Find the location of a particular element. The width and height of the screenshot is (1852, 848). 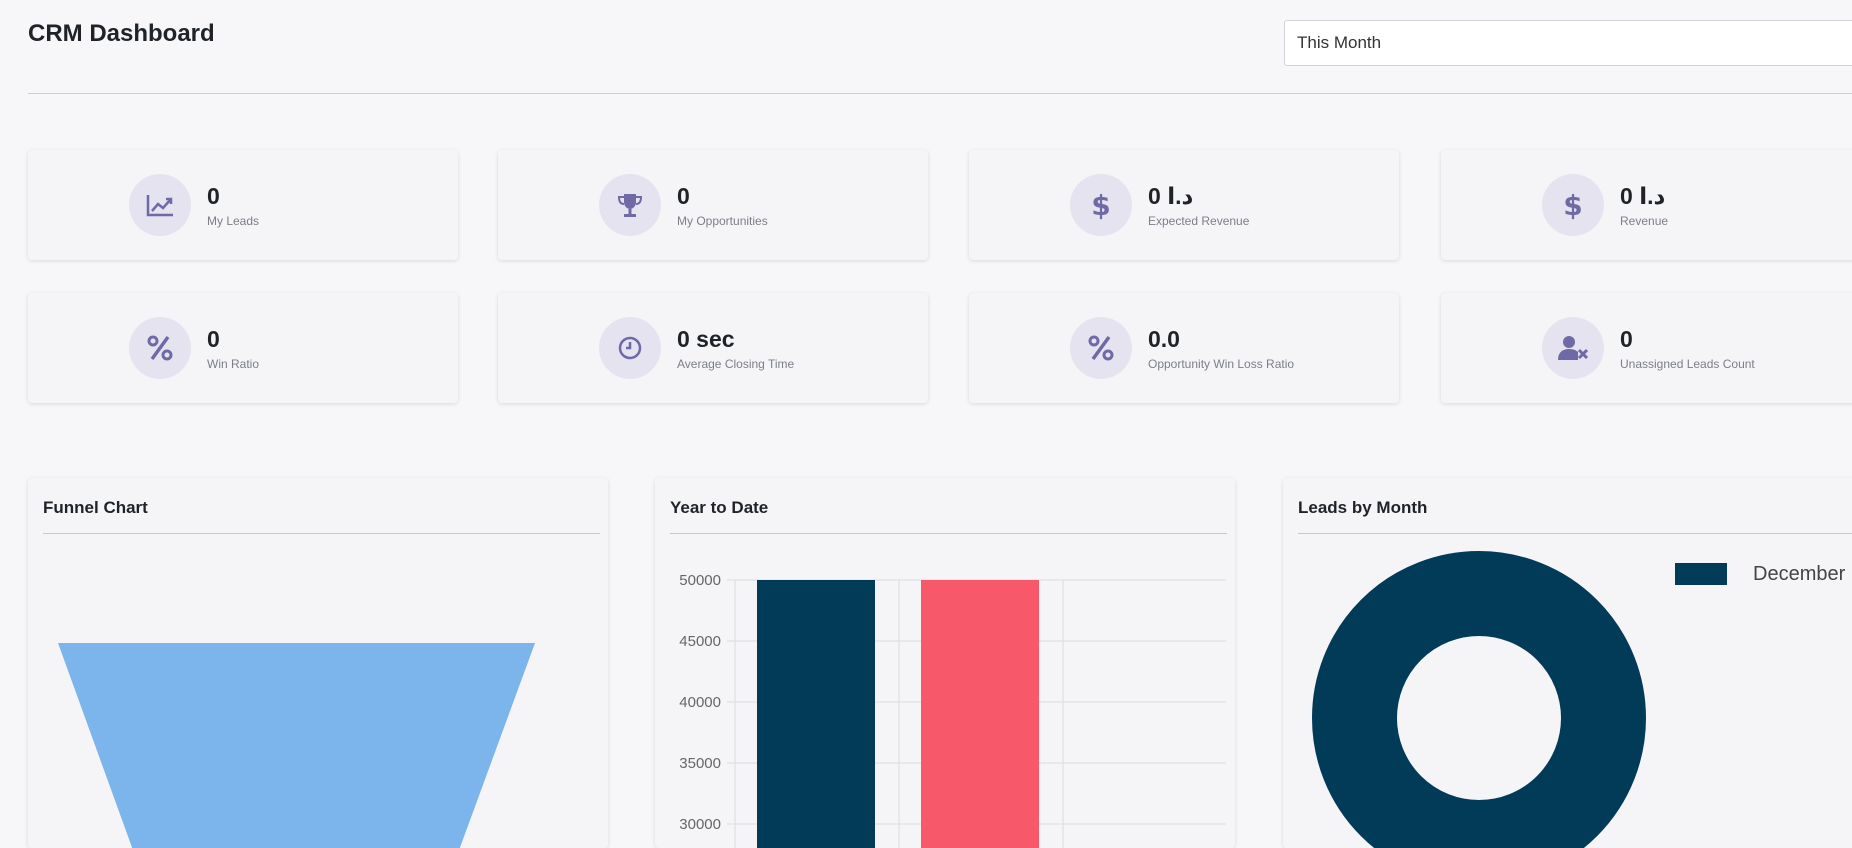

leads-by-month-chart: December is located at coordinates (1579, 699).